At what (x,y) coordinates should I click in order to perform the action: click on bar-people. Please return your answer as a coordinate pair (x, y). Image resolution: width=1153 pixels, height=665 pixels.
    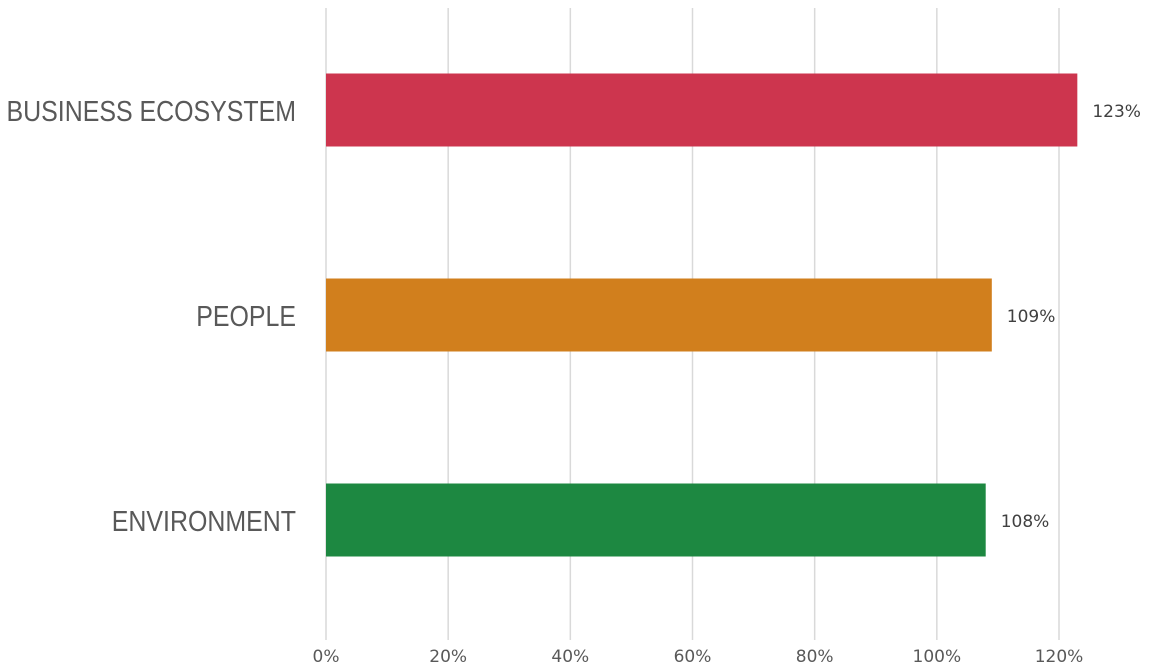
    Looking at the image, I should click on (659, 315).